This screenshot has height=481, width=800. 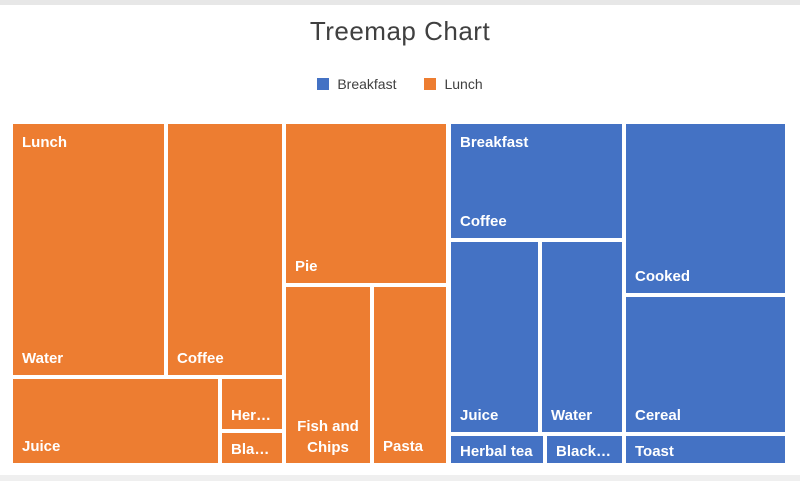 I want to click on tile-label-breakfast-water: Water, so click(x=572, y=415).